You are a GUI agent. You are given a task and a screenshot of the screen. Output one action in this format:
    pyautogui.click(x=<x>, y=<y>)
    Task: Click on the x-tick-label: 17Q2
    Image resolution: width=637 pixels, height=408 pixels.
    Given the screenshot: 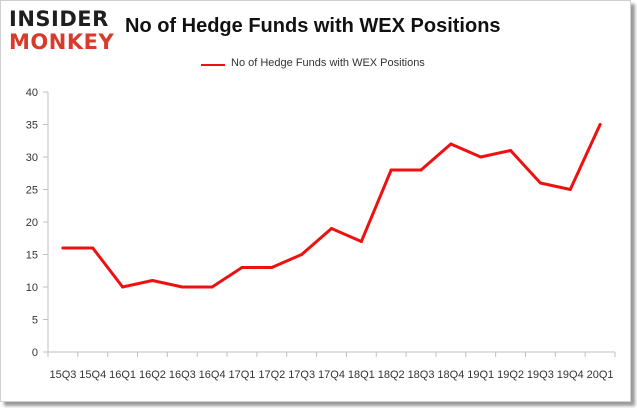 What is the action you would take?
    pyautogui.click(x=271, y=375)
    